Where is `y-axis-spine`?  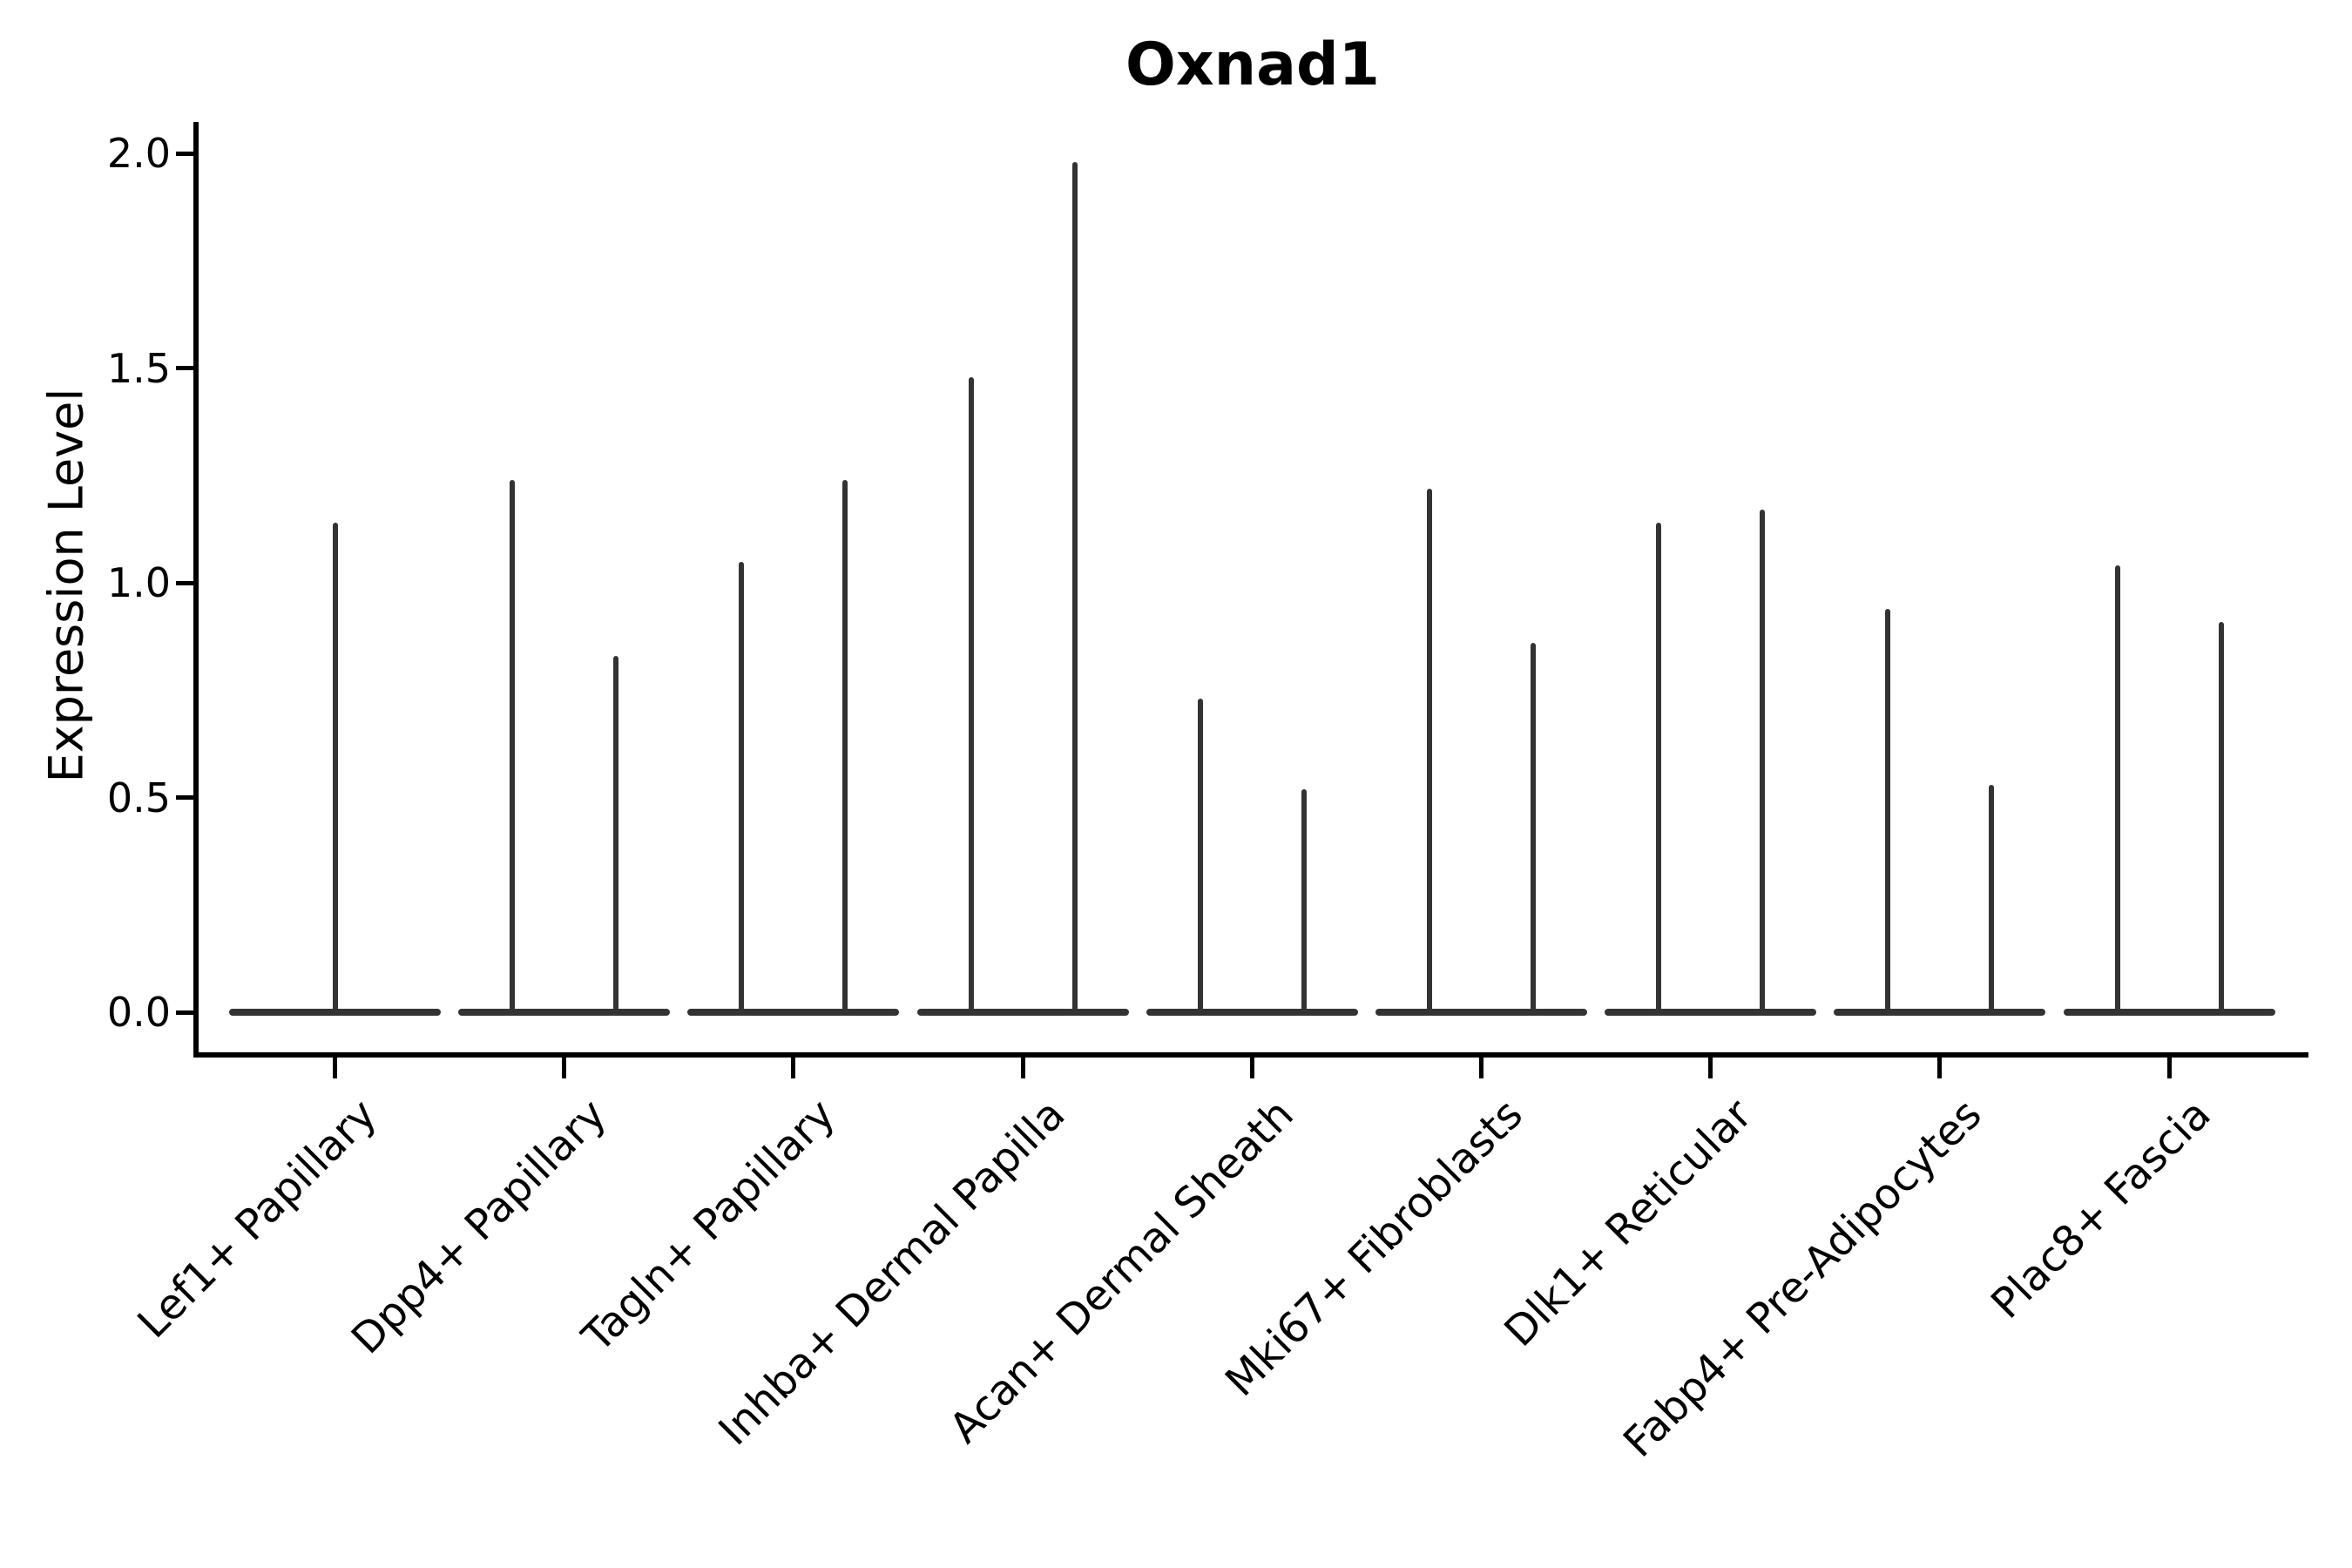
y-axis-spine is located at coordinates (196, 590).